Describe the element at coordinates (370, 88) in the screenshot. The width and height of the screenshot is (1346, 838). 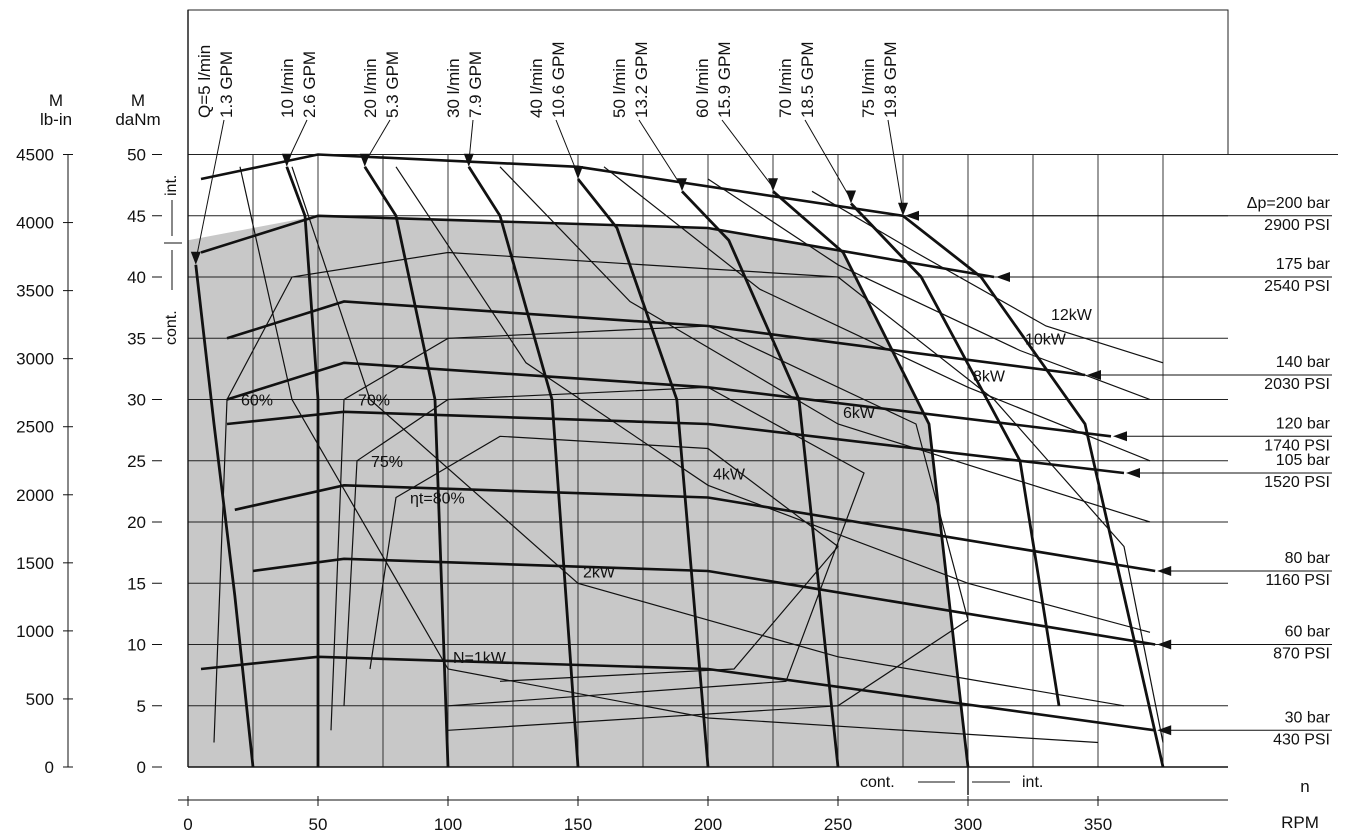
I see `flow-line-label: 20 l/min` at that location.